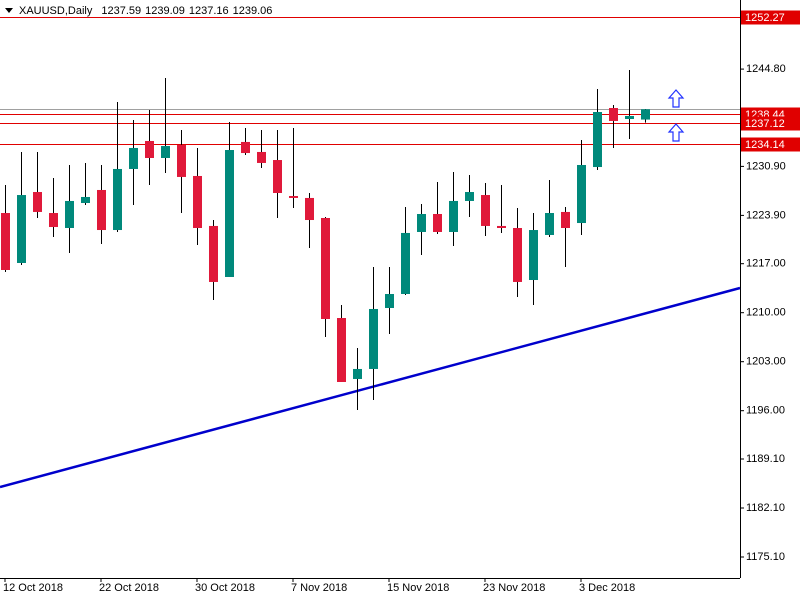  Describe the element at coordinates (319, 588) in the screenshot. I see `x-tick-label: 7 Nov 2018` at that location.